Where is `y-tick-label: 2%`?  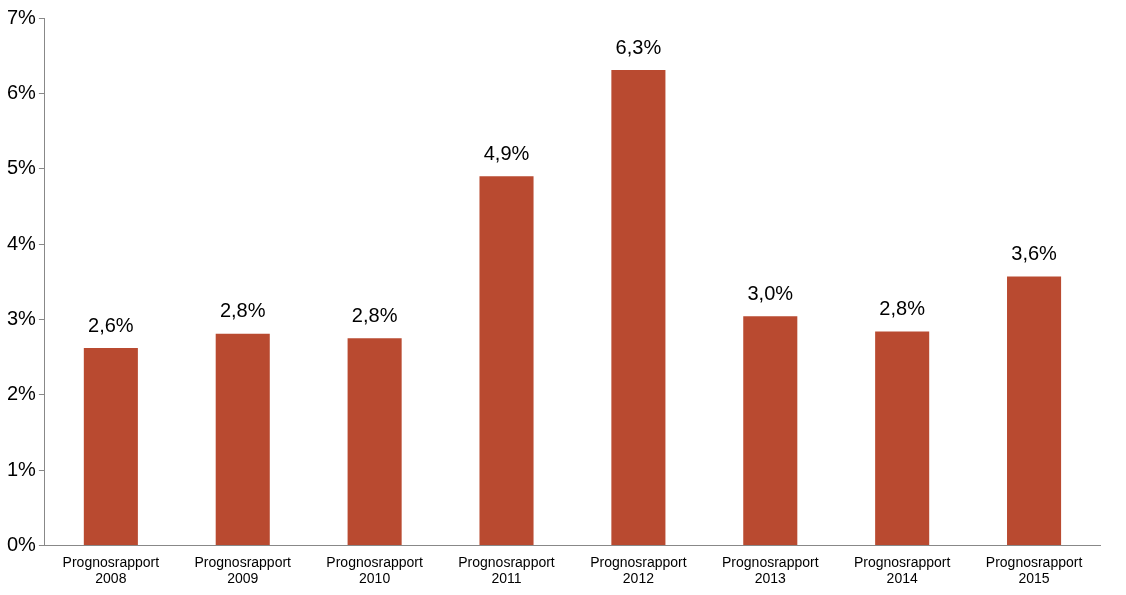 y-tick-label: 2% is located at coordinates (22, 393).